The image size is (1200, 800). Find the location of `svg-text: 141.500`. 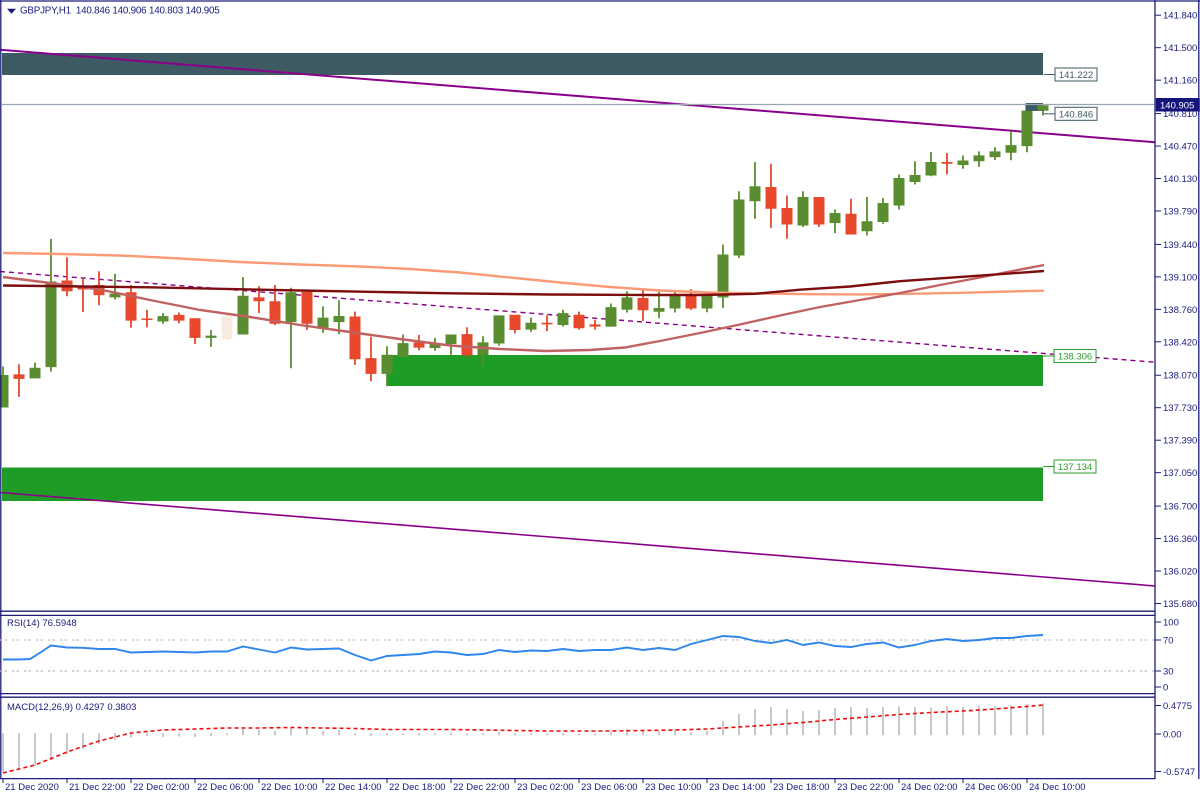

svg-text: 141.500 is located at coordinates (1180, 48).